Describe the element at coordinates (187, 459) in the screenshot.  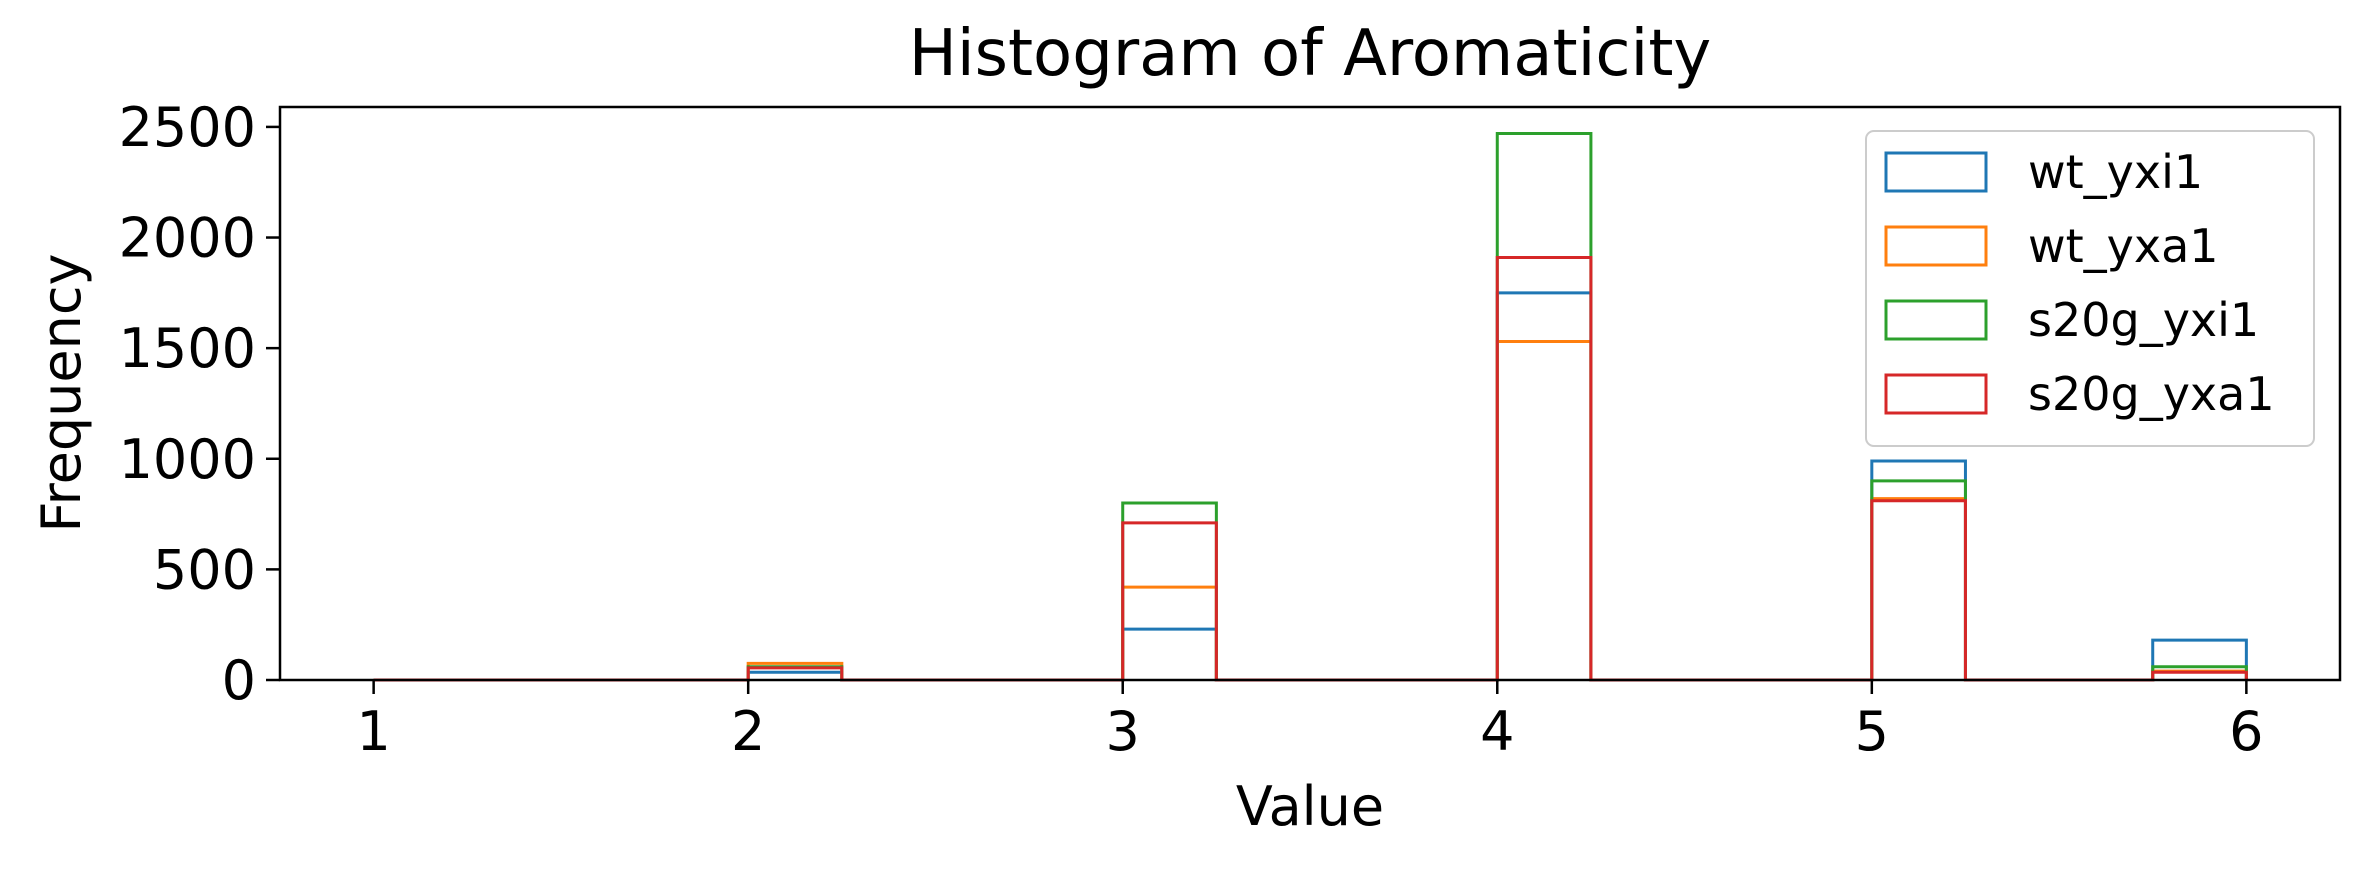
I see `y-tick-label-1000: 1000` at that location.